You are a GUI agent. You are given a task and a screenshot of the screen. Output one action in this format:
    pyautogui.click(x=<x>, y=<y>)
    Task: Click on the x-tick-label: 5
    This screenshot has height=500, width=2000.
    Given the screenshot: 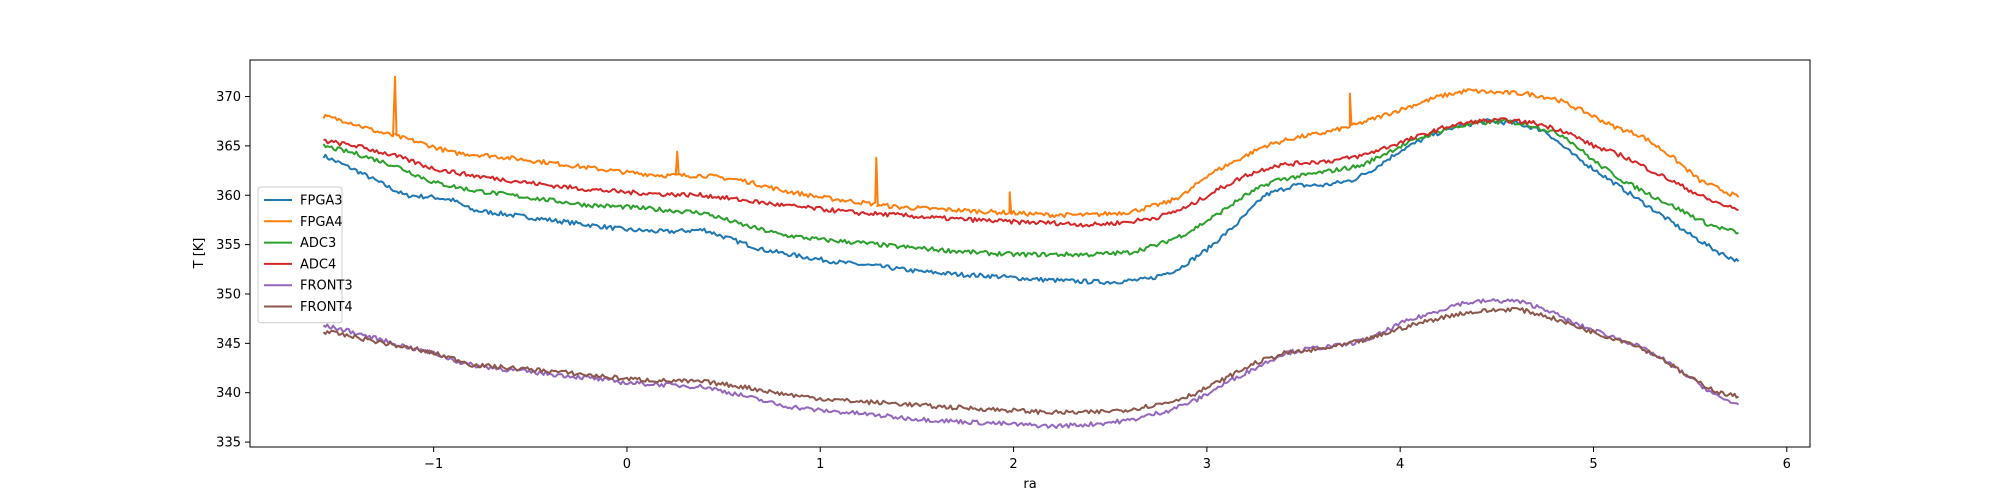 What is the action you would take?
    pyautogui.click(x=1593, y=464)
    